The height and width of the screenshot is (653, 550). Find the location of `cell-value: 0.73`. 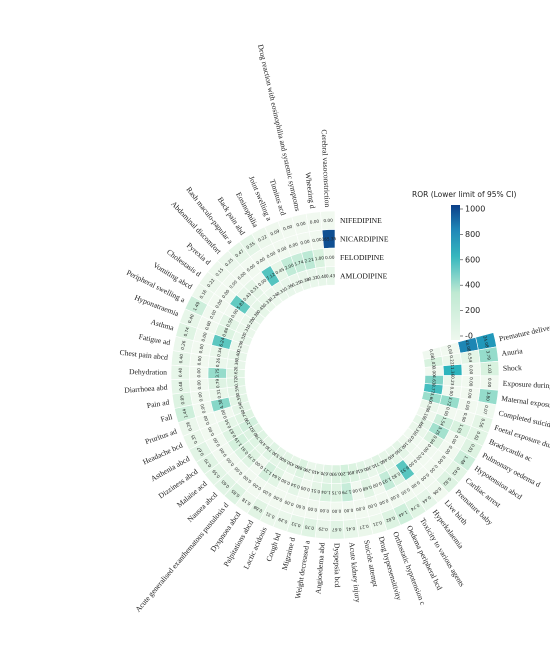

cell-value: 0.73 is located at coordinates (271, 451).